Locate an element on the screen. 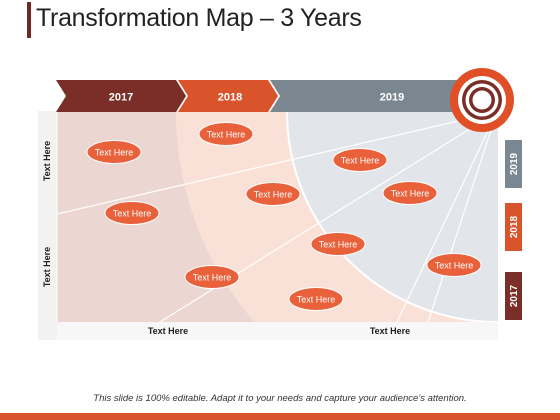 Image resolution: width=560 pixels, height=420 pixels. timeline-chevron-2019 is located at coordinates (371, 96).